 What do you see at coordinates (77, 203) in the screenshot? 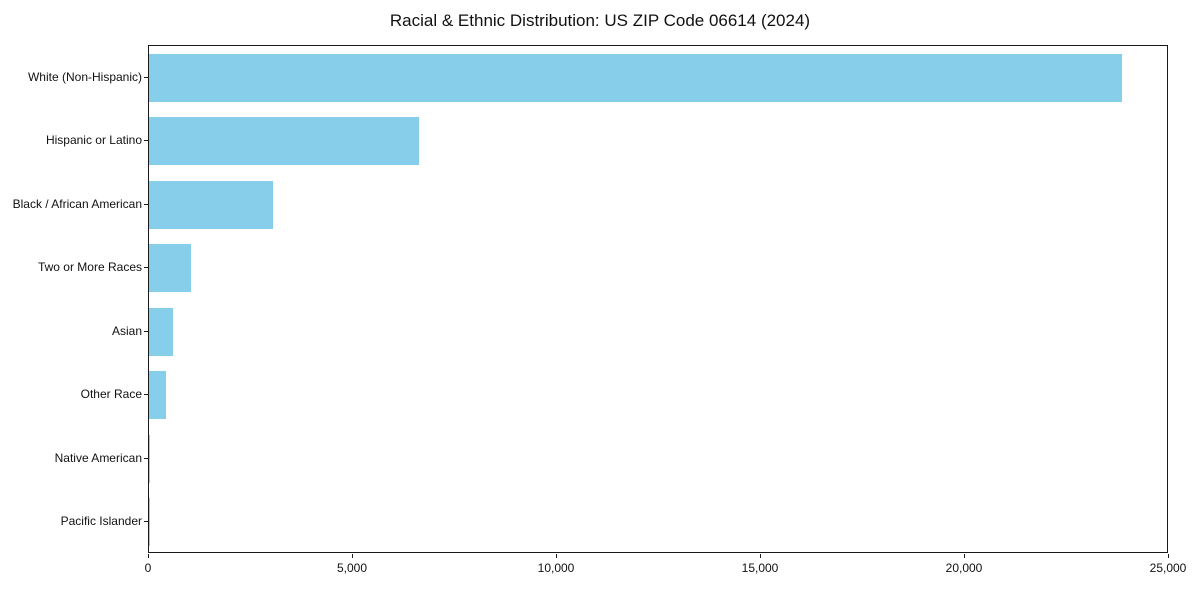
I see `y-tick-label: Black / African American` at bounding box center [77, 203].